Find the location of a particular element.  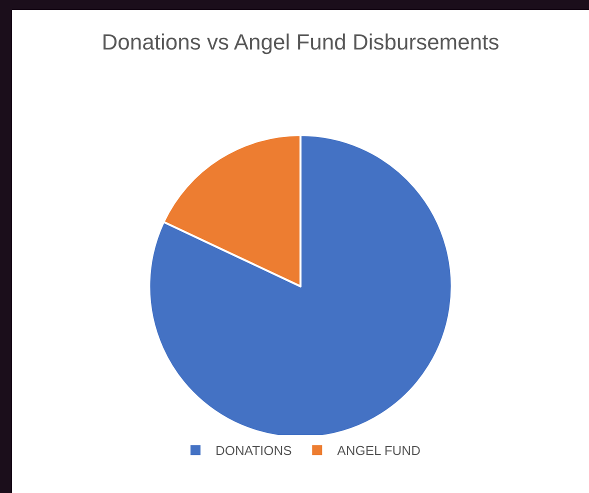

chart-title: Donations vs Angel Fund Disbursements is located at coordinates (301, 42).